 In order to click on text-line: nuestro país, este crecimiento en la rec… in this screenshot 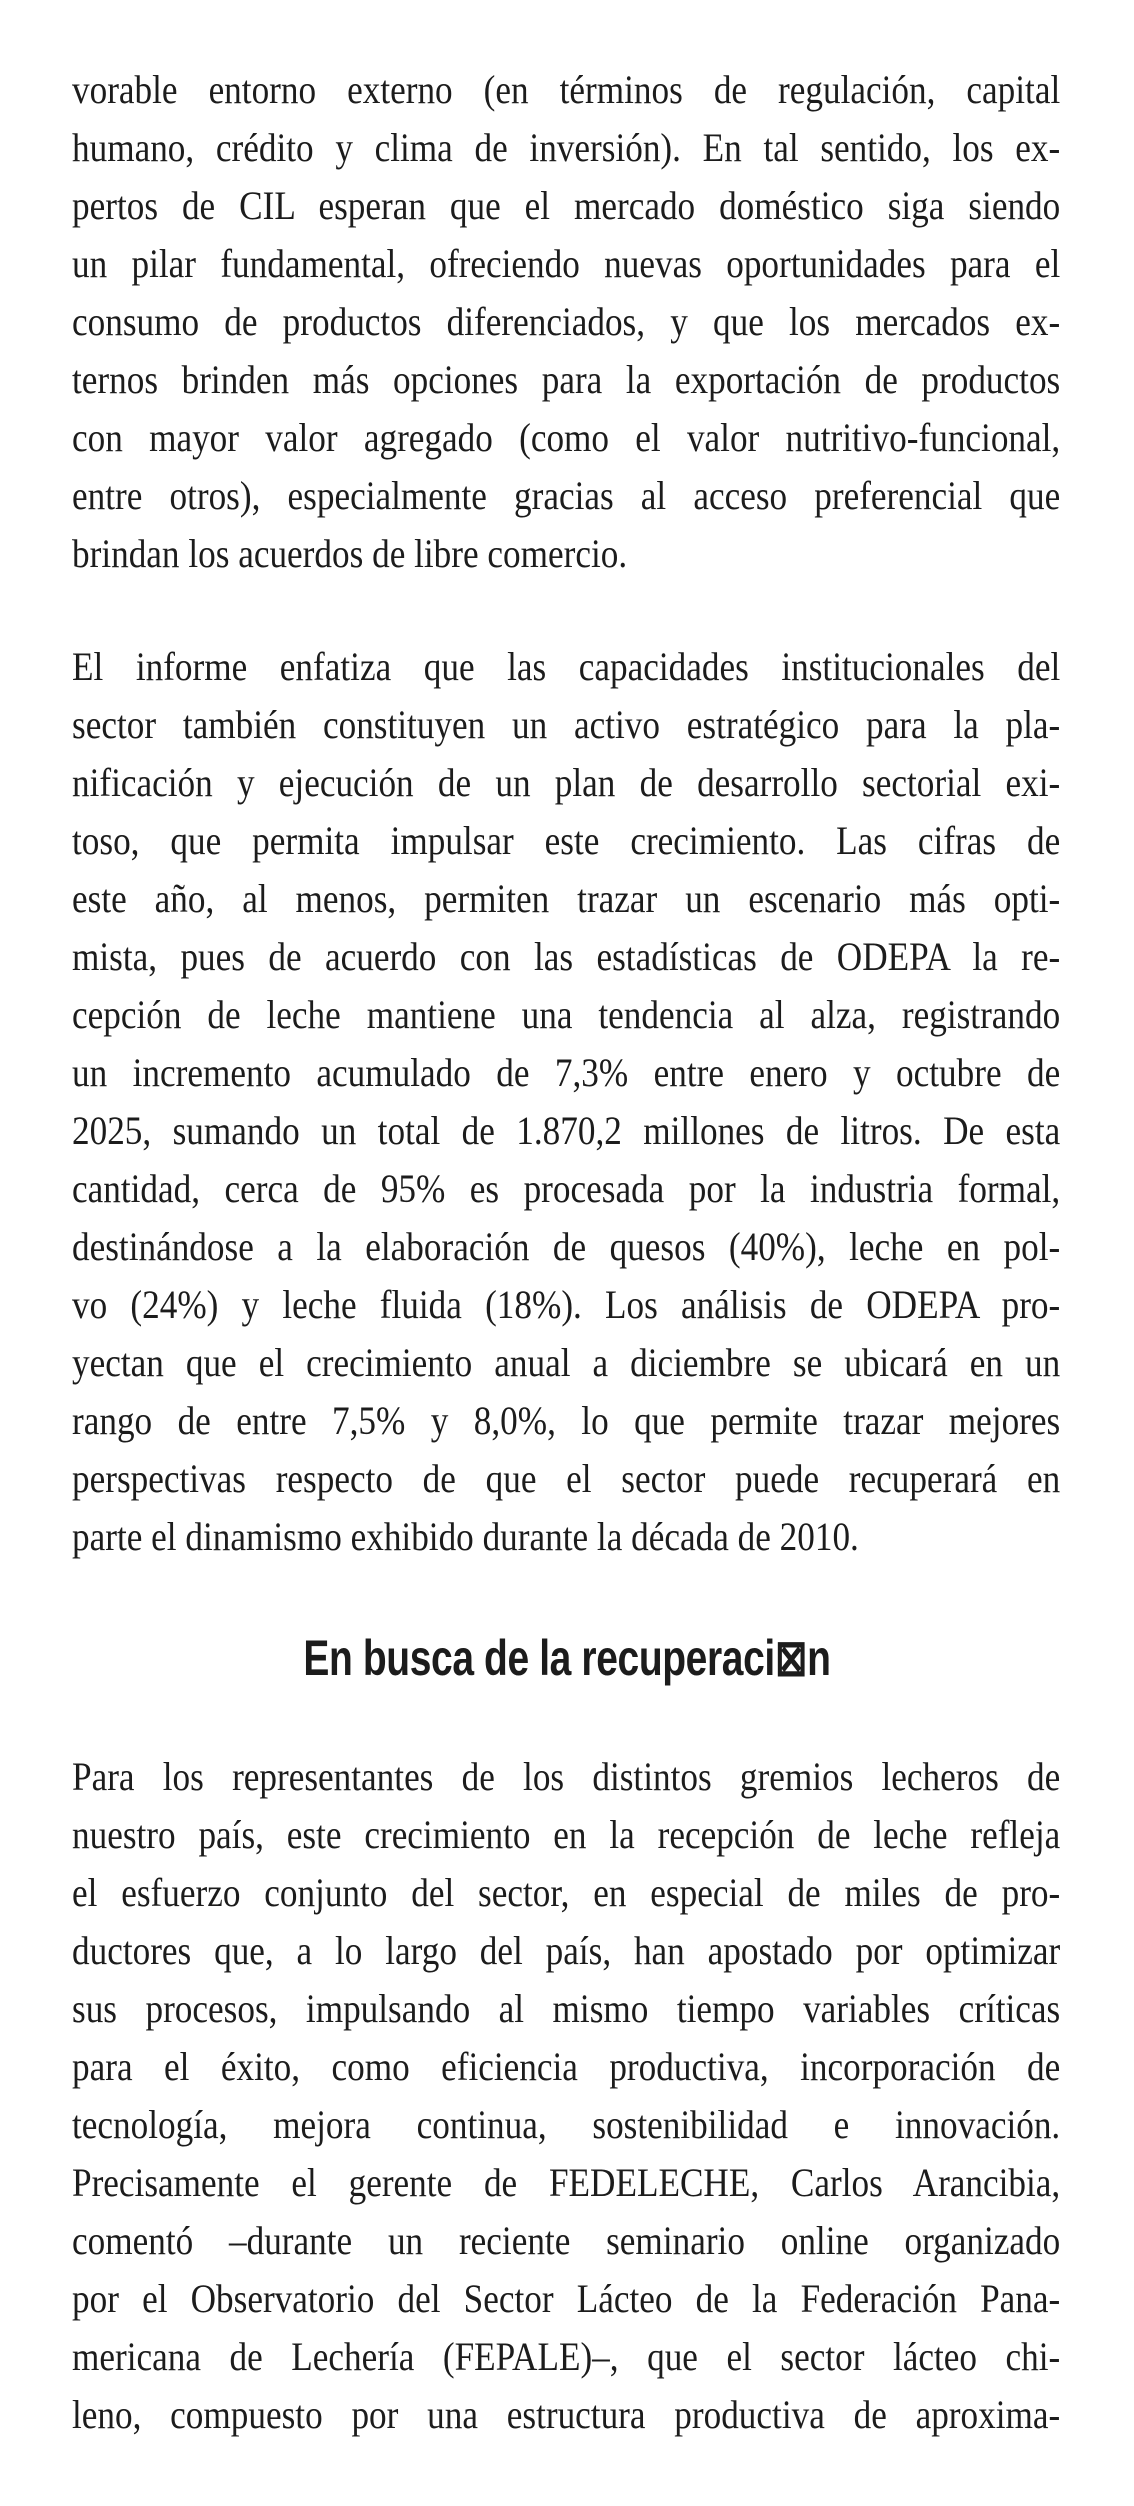, I will do `click(566, 1834)`.